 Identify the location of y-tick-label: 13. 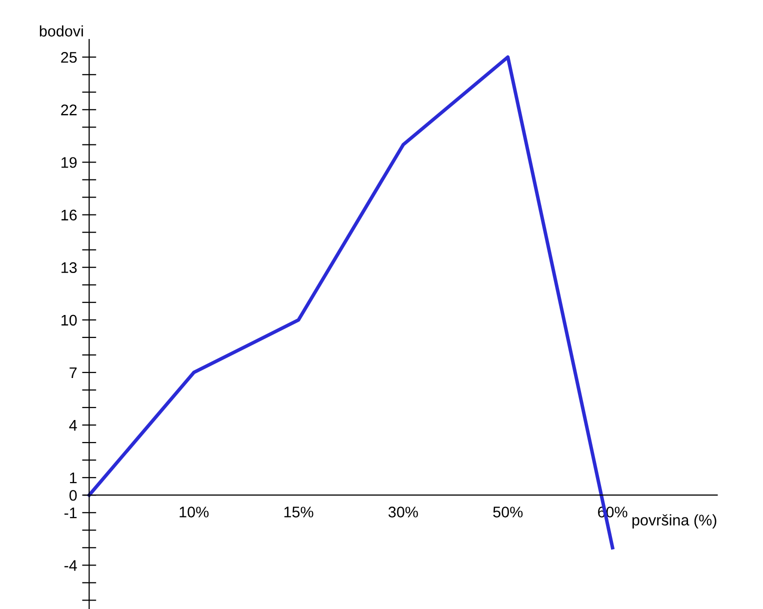
(69, 268).